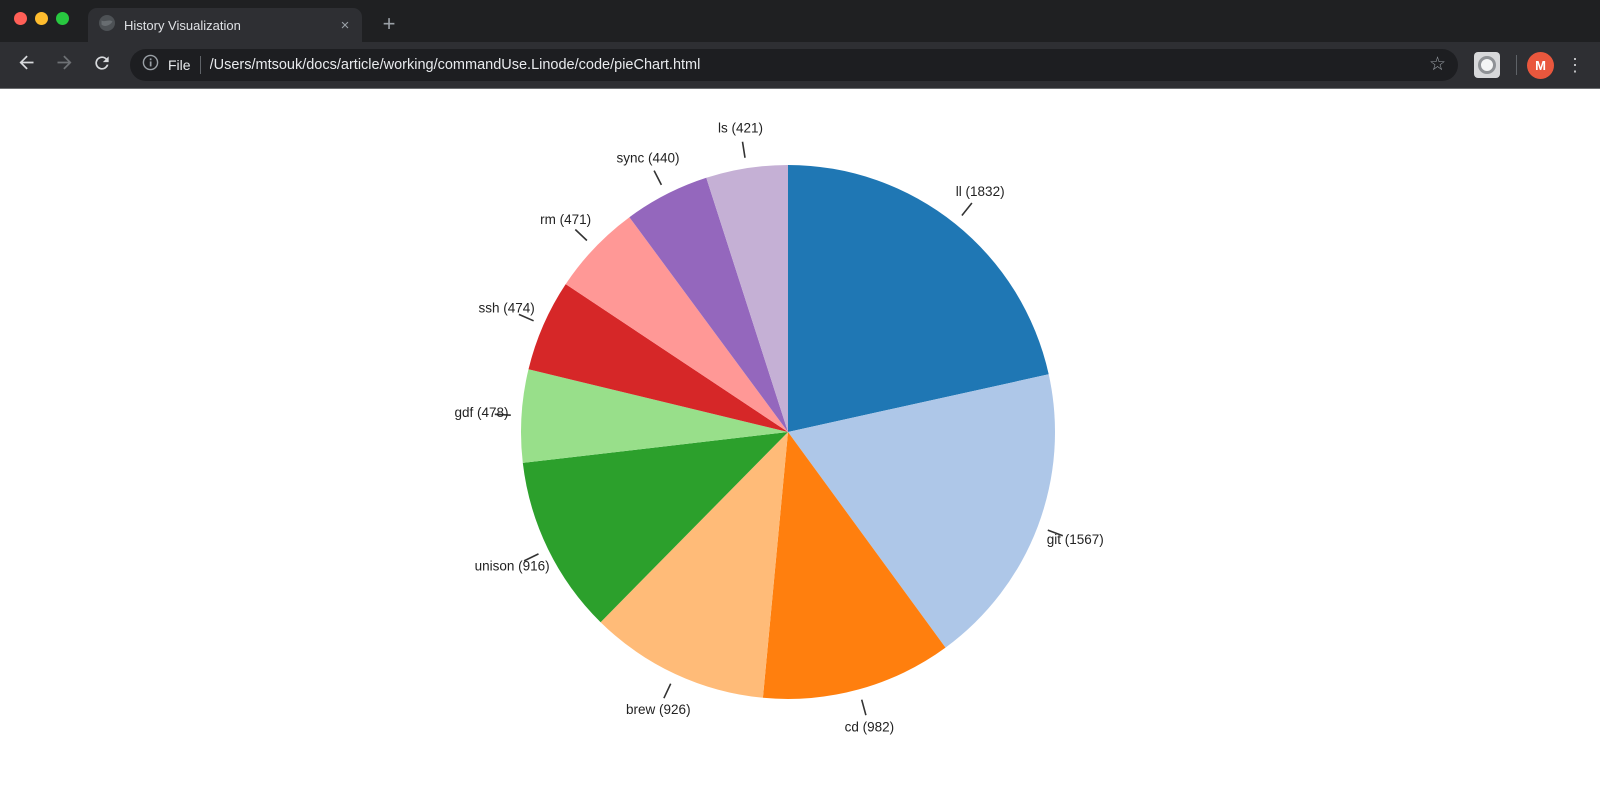 The height and width of the screenshot is (793, 1600). Describe the element at coordinates (658, 358) in the screenshot. I see `pie-slice-ssh` at that location.